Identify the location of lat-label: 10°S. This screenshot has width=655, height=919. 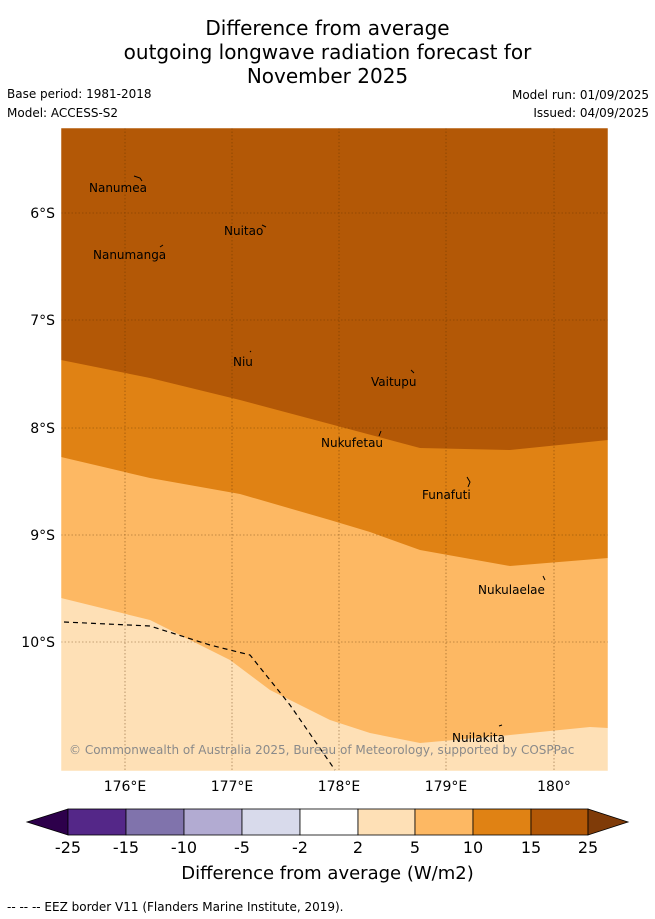
(38, 643).